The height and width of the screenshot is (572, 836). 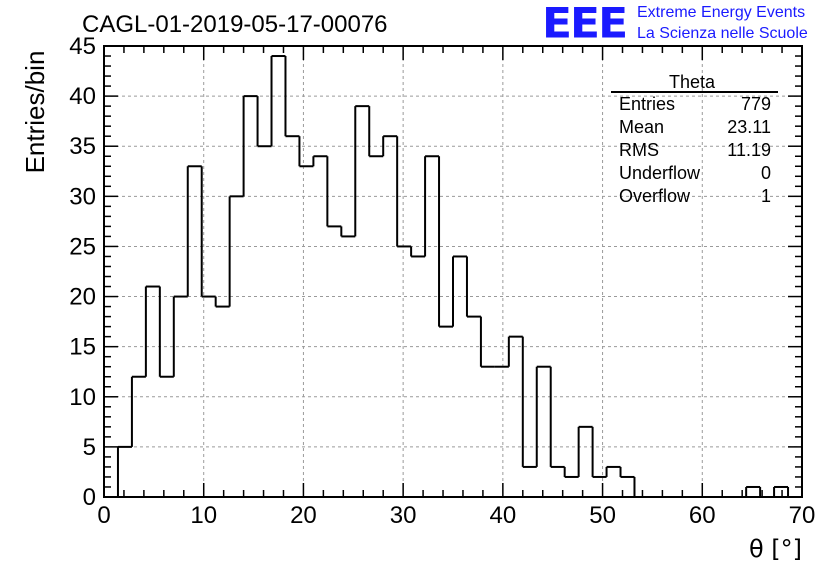 I want to click on logo-line-1: Extreme Energy Events, so click(x=721, y=12).